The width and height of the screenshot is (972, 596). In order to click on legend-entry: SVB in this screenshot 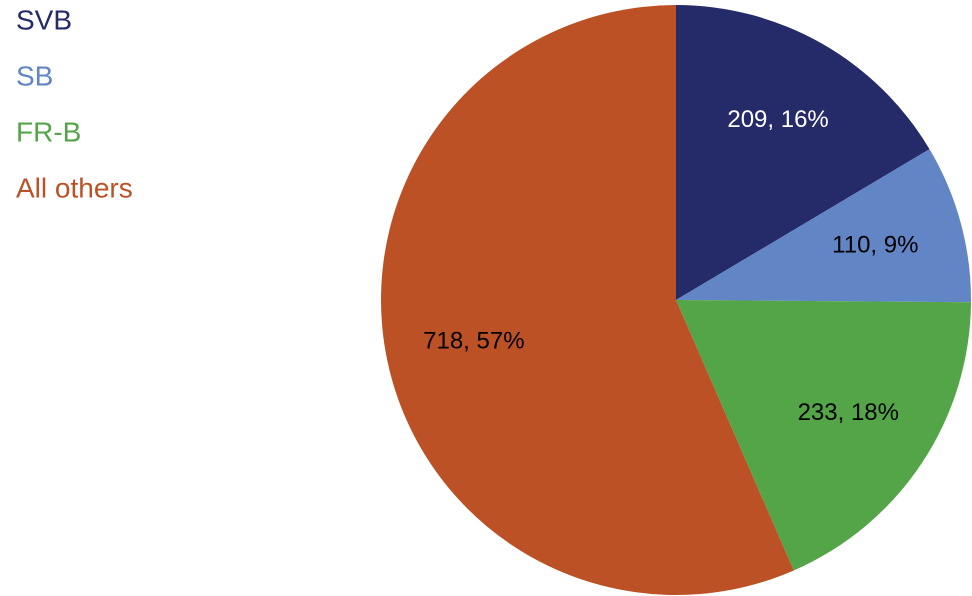, I will do `click(44, 19)`.